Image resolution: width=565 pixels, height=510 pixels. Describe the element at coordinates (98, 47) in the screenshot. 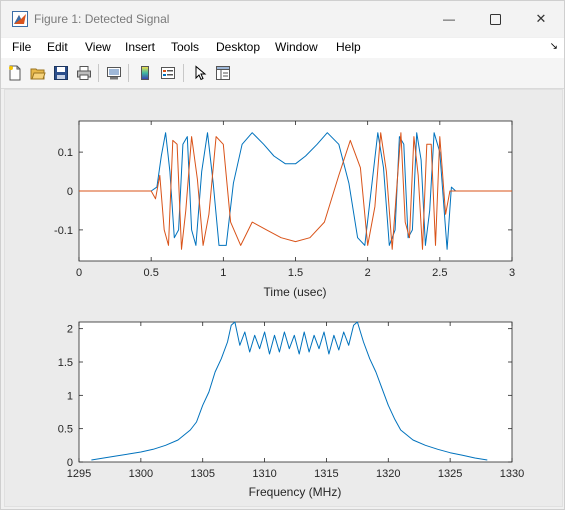

I see `menu-view: View` at that location.